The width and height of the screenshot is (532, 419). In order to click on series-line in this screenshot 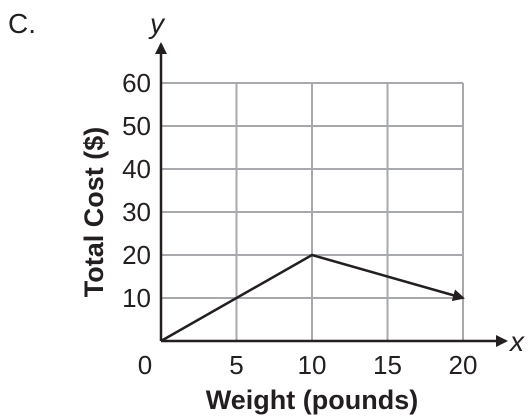, I will do `click(312, 298)`.